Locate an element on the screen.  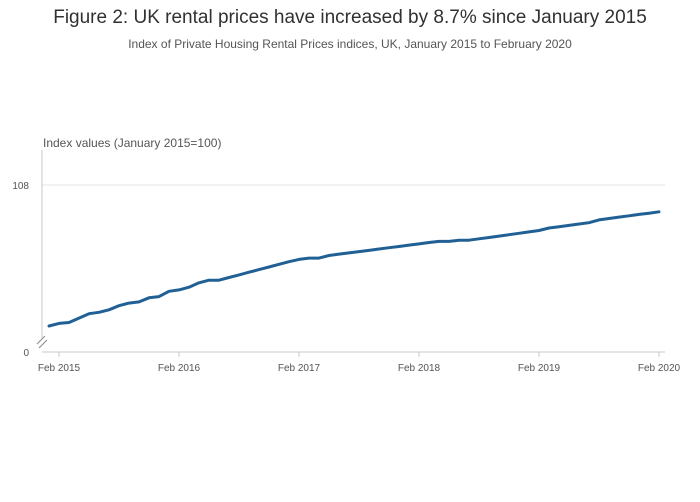
x-tick-label: Feb 2019 is located at coordinates (539, 368).